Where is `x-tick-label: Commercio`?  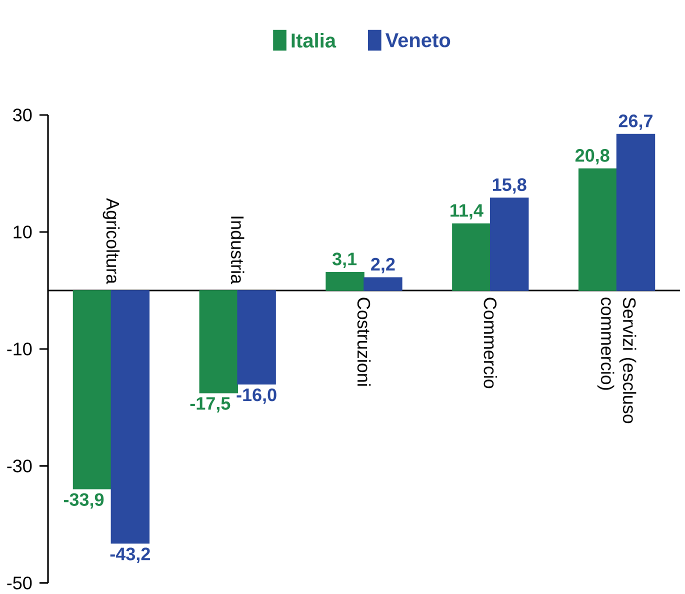 x-tick-label: Commercio is located at coordinates (491, 343).